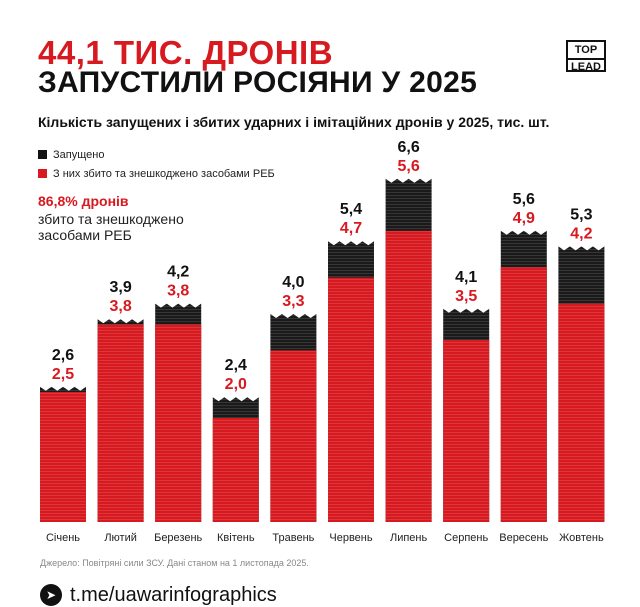 The width and height of the screenshot is (640, 607). What do you see at coordinates (236, 538) in the screenshot?
I see `category-label-4: Квітень` at bounding box center [236, 538].